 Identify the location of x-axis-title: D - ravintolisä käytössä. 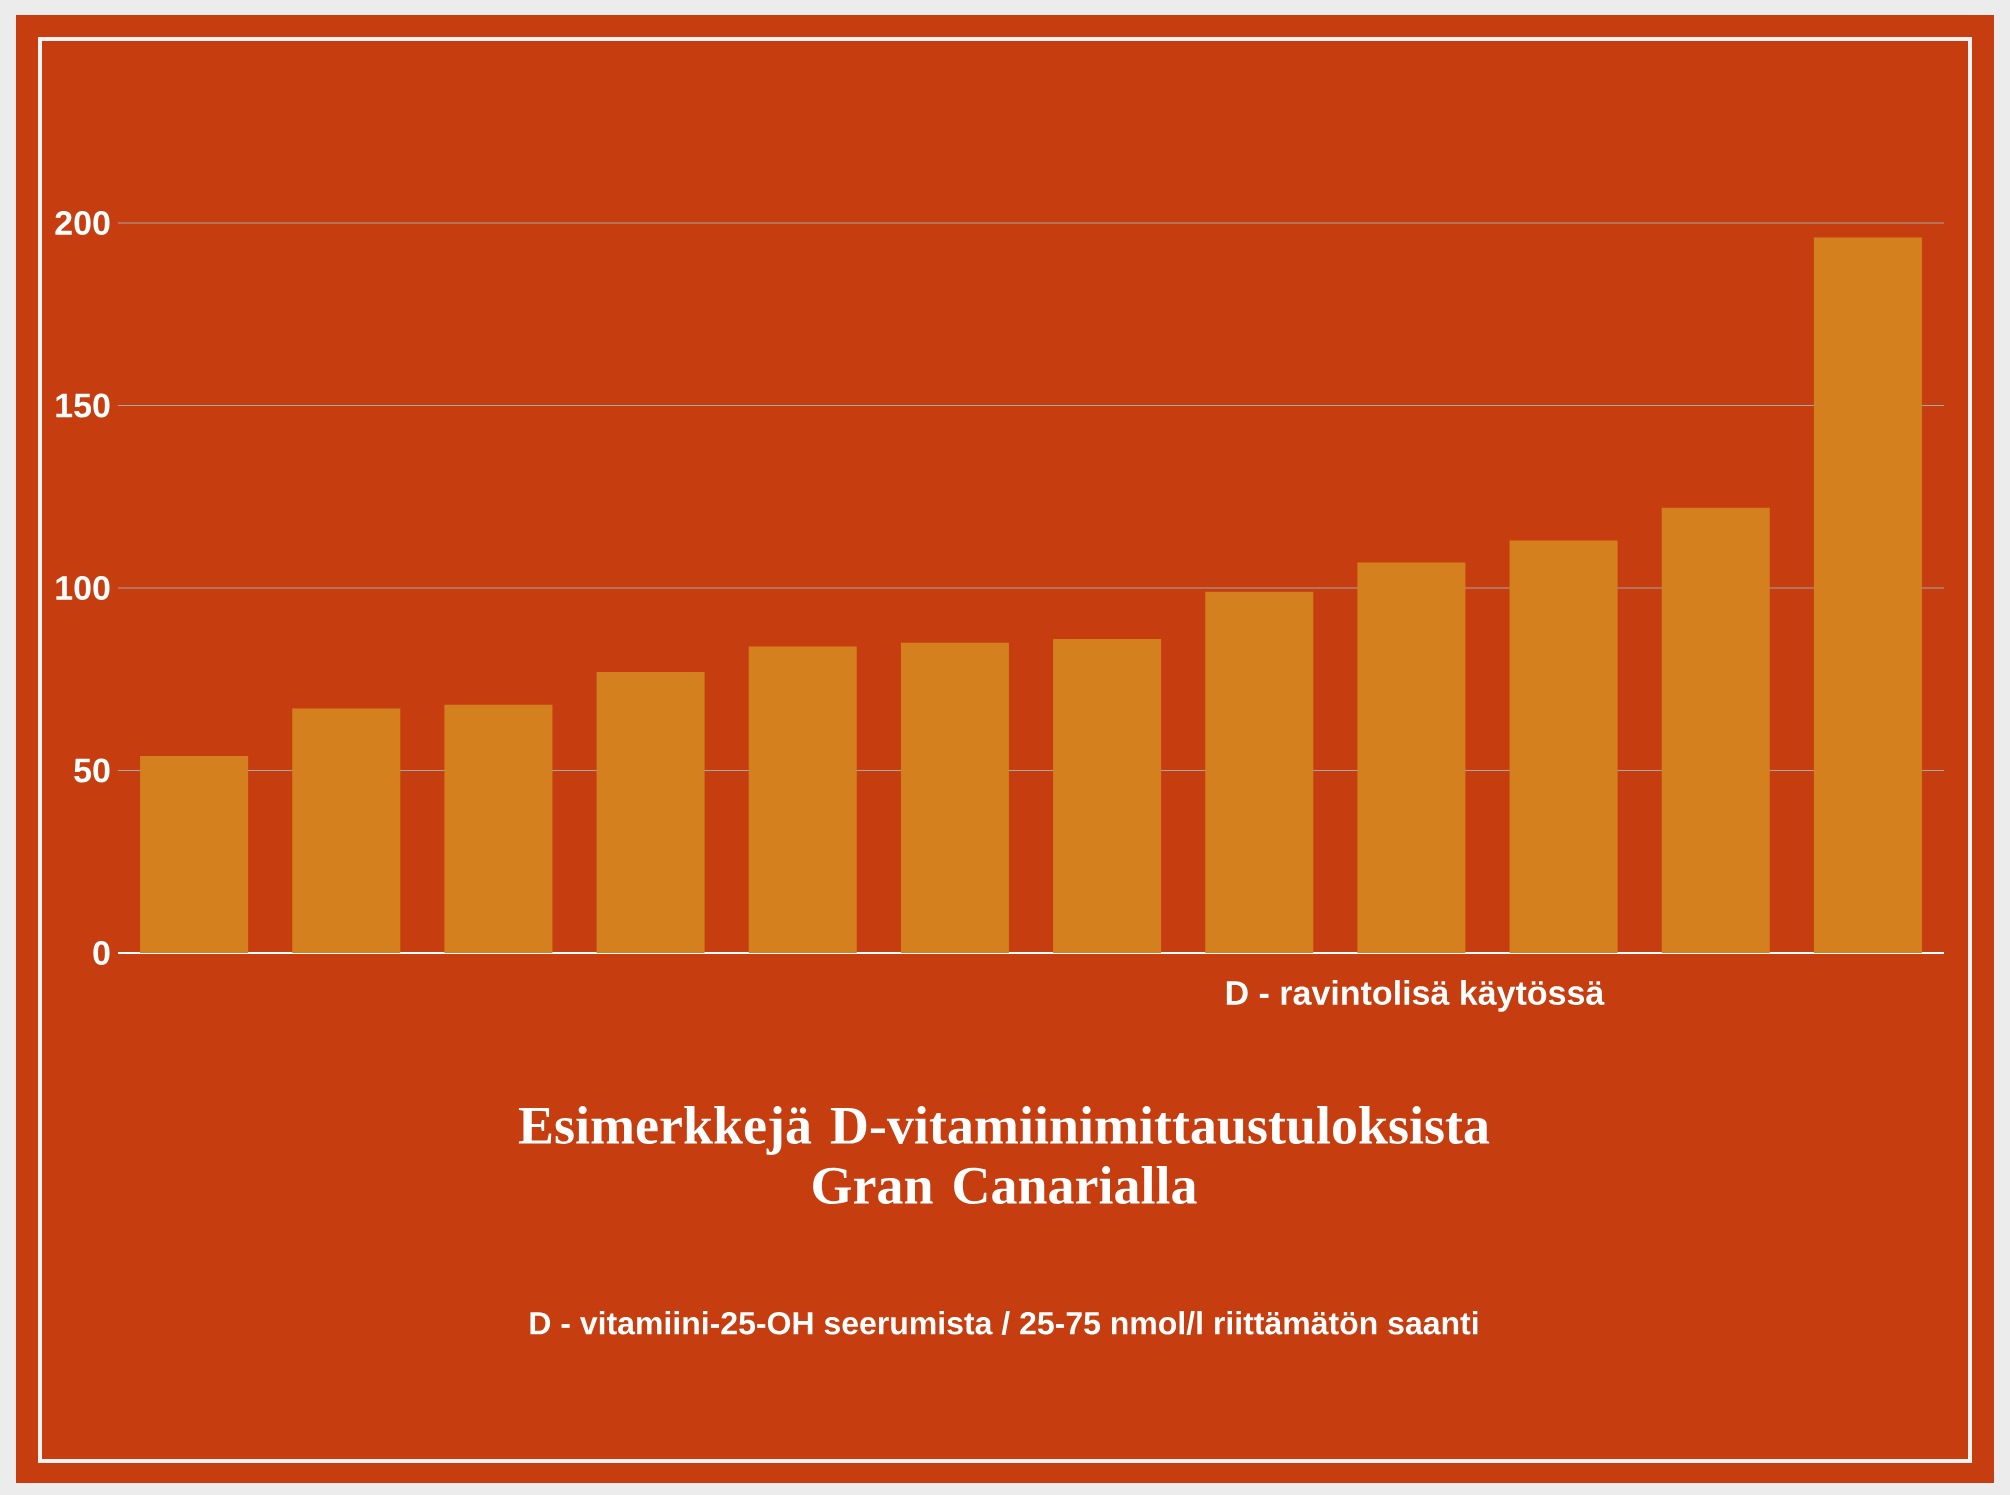
(1415, 996).